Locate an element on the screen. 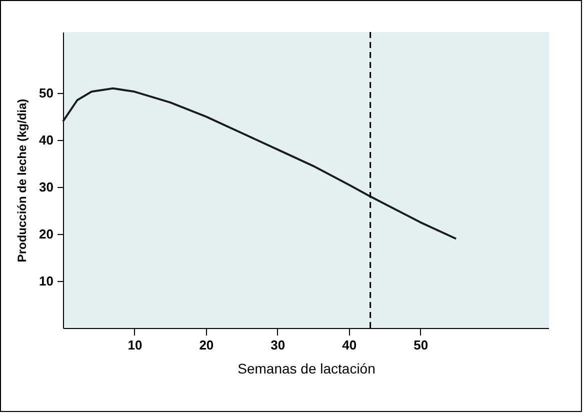  y-tick-label: 20 is located at coordinates (46, 234).